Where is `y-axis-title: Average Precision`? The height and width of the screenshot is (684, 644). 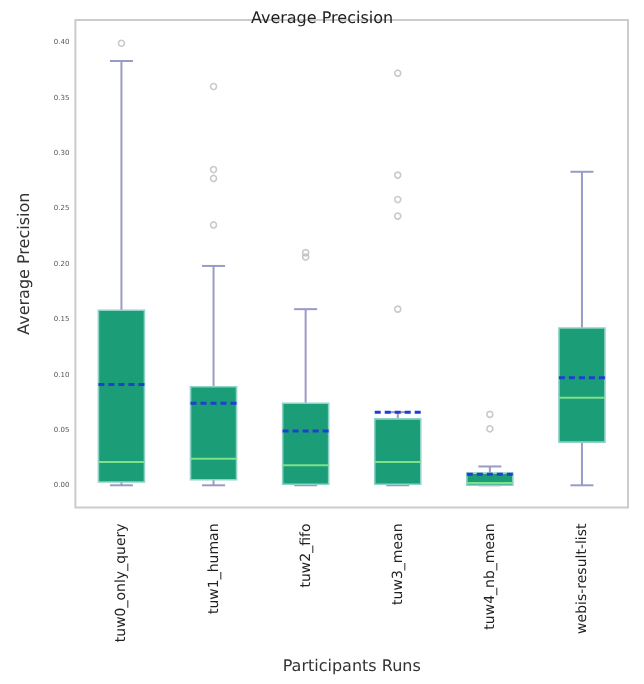 y-axis-title: Average Precision is located at coordinates (24, 263).